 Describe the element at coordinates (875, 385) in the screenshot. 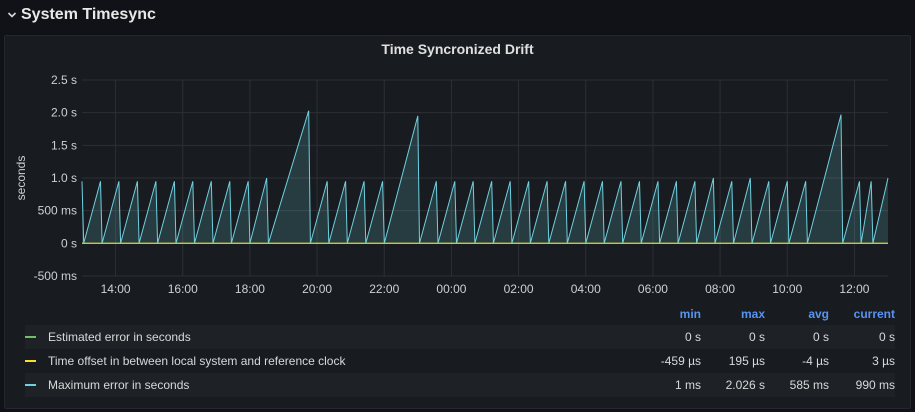

I see `legend-current: 990 ms` at that location.